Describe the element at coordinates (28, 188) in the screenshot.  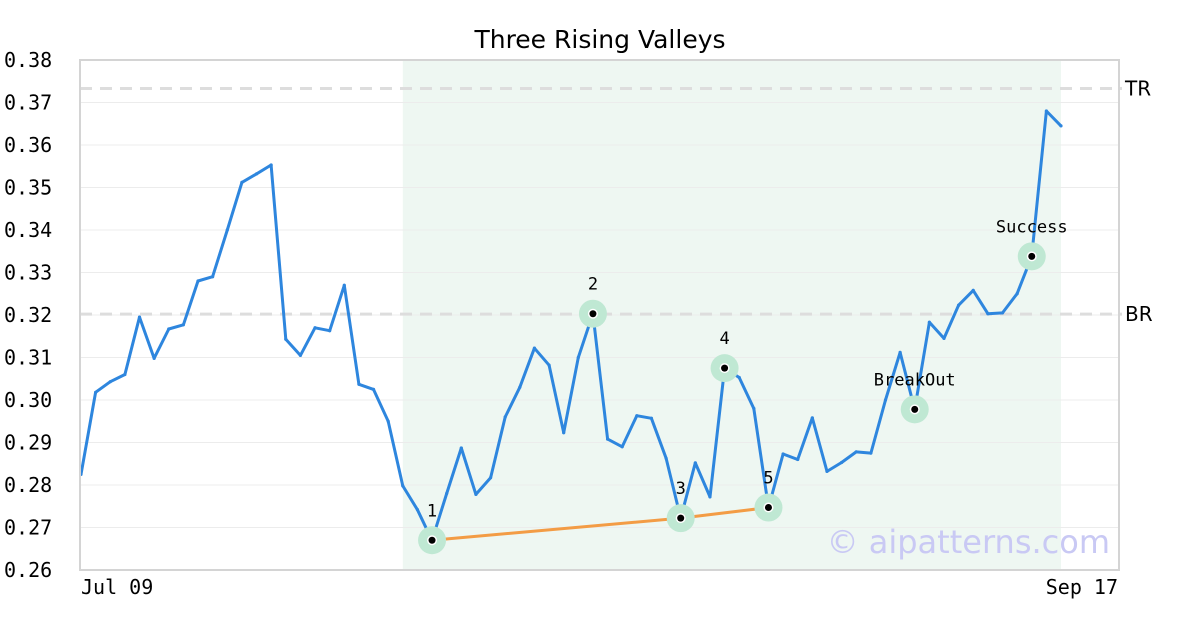
I see `y-tick-label: 0.35` at that location.